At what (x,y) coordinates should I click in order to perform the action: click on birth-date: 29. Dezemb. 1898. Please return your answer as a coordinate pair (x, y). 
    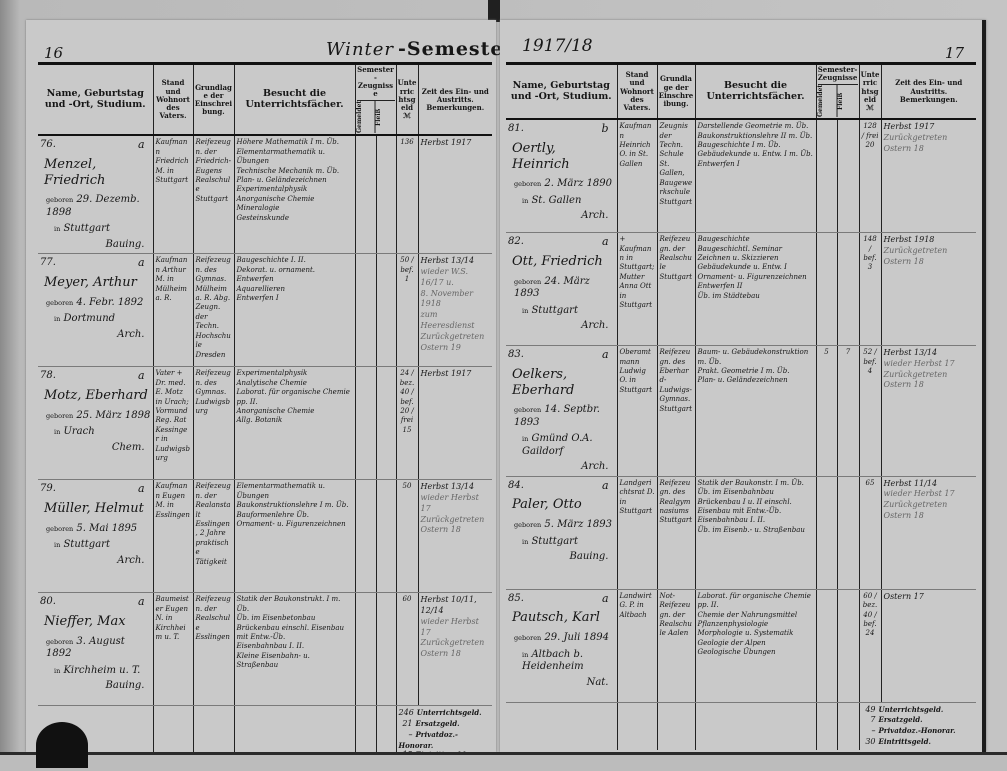
    Looking at the image, I should click on (93, 206).